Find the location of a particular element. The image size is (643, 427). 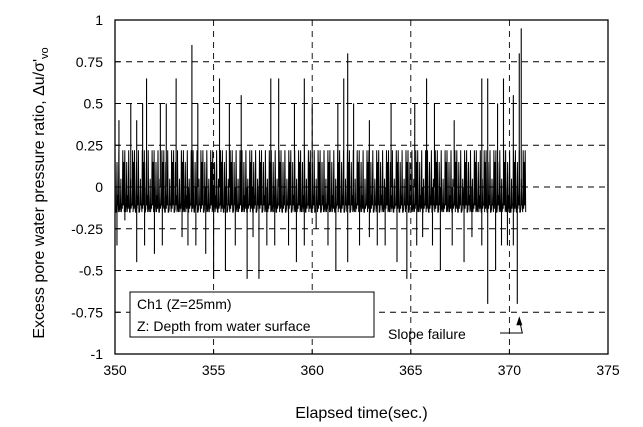

x-tick-label: 370 is located at coordinates (510, 370).